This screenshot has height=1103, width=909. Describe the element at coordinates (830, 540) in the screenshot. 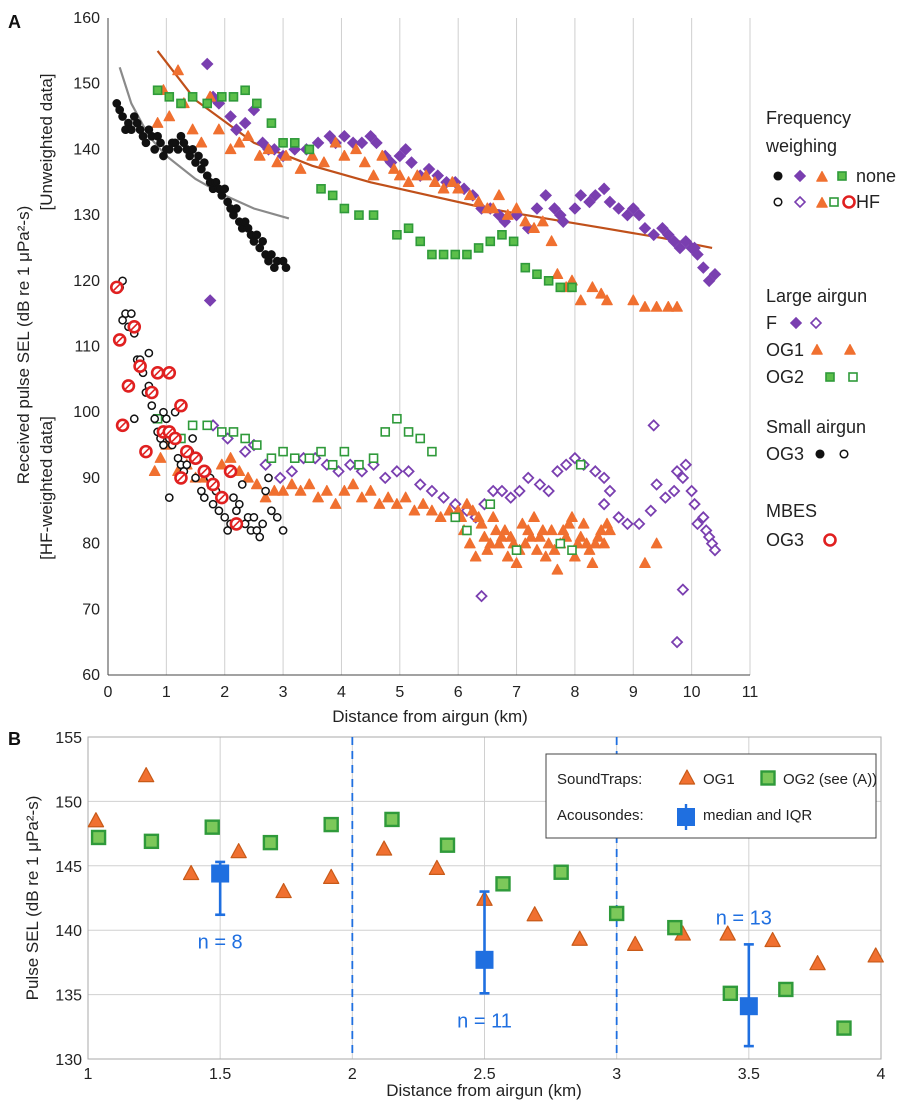

I see `legend-mbes-mark` at that location.